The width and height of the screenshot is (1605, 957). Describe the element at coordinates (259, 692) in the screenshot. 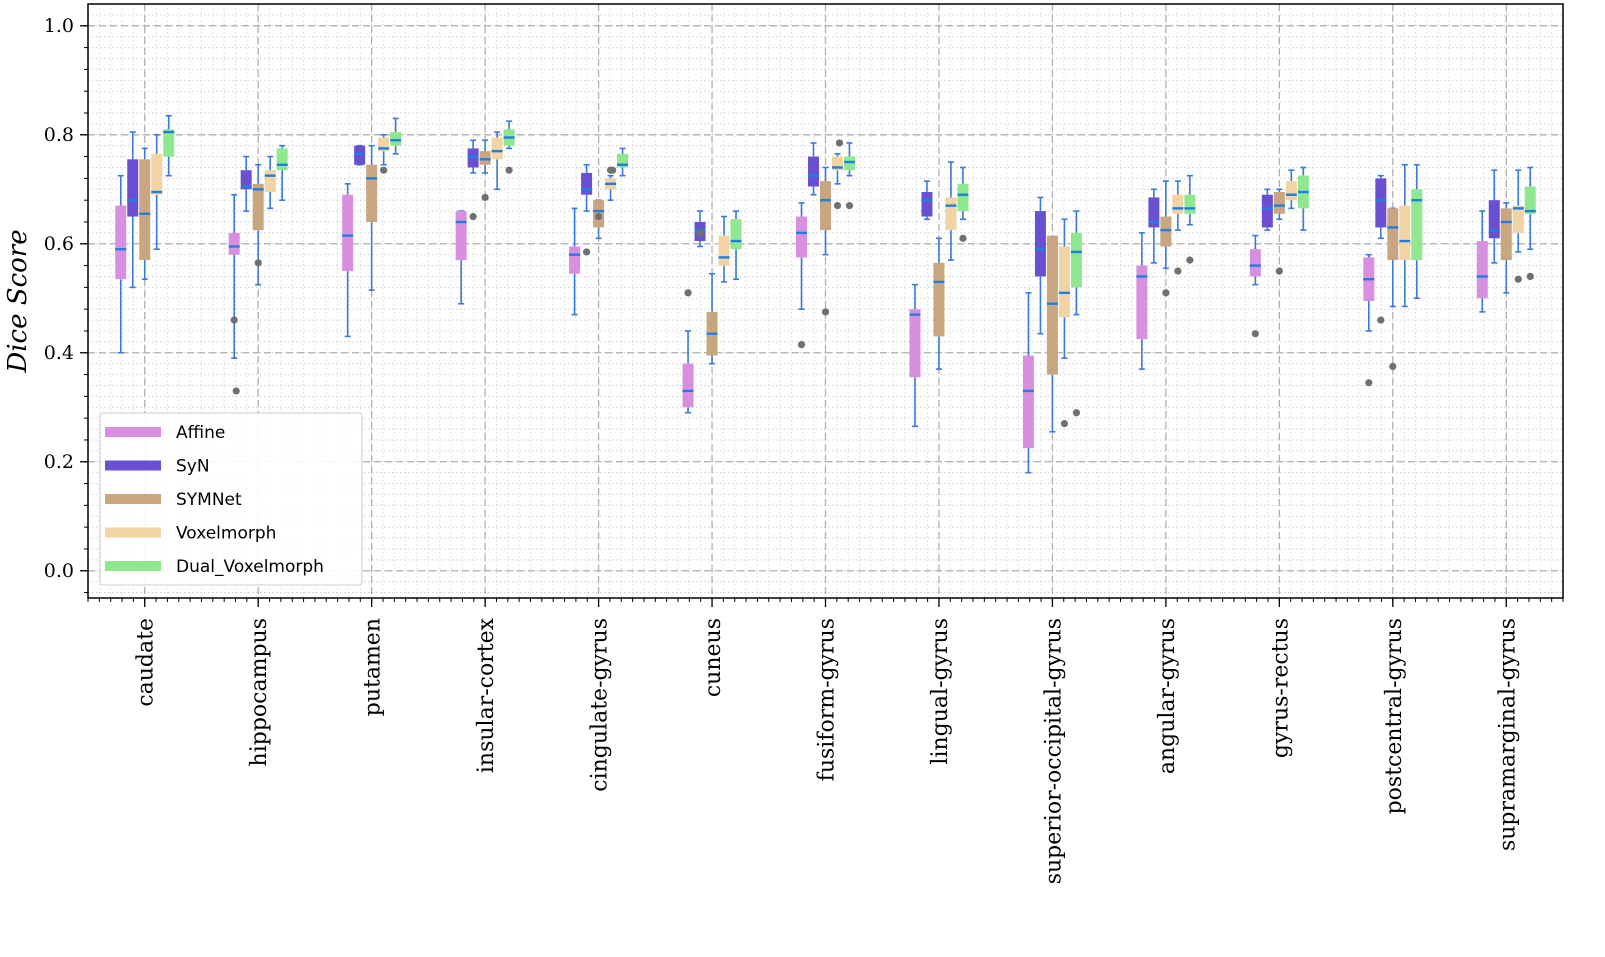

I see `category-label: hippocampus` at that location.